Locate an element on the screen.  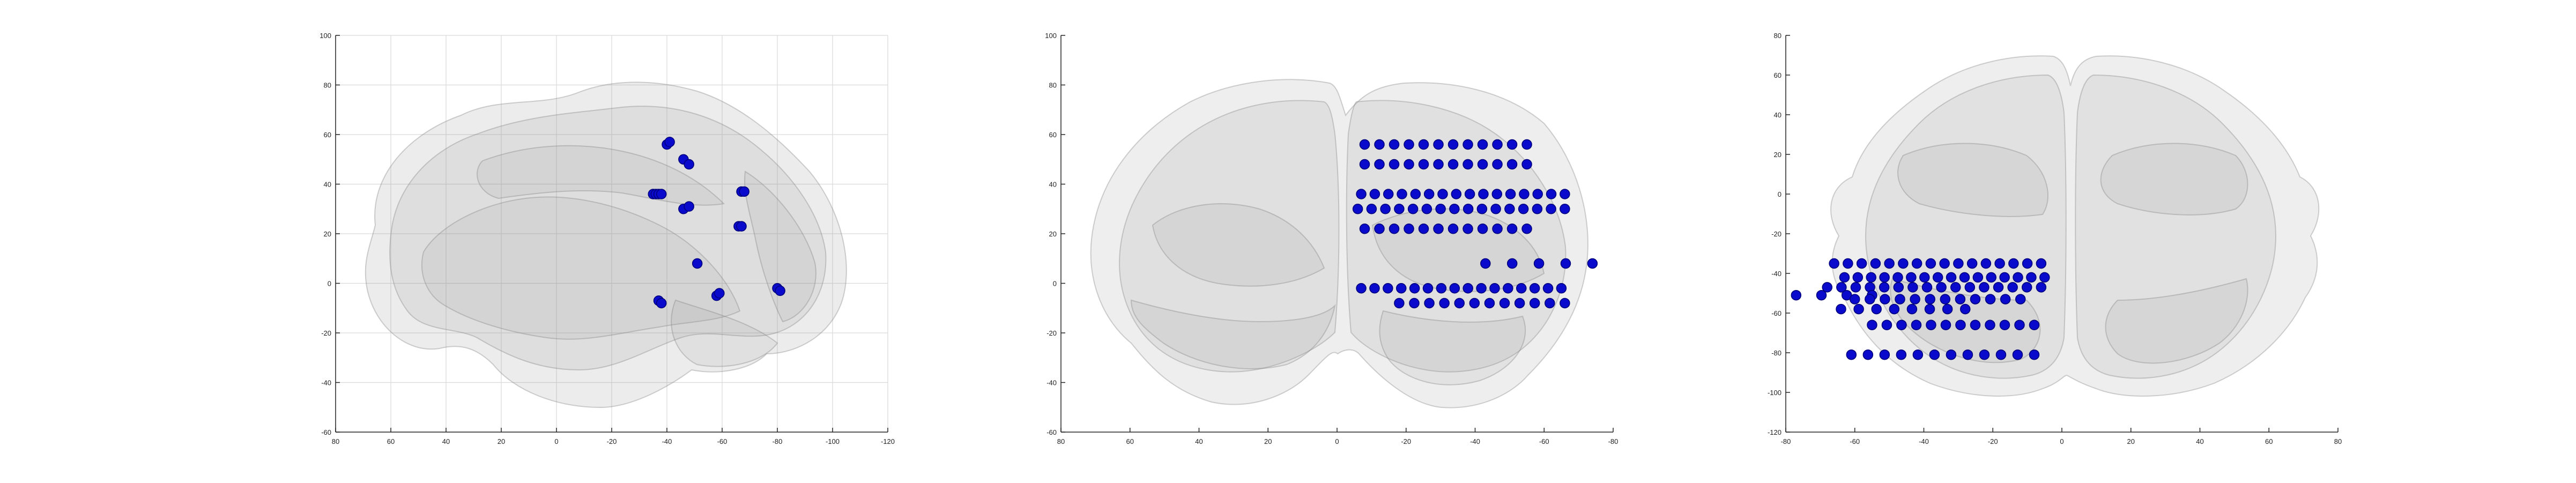
x-tick-label: -20 is located at coordinates (612, 441).